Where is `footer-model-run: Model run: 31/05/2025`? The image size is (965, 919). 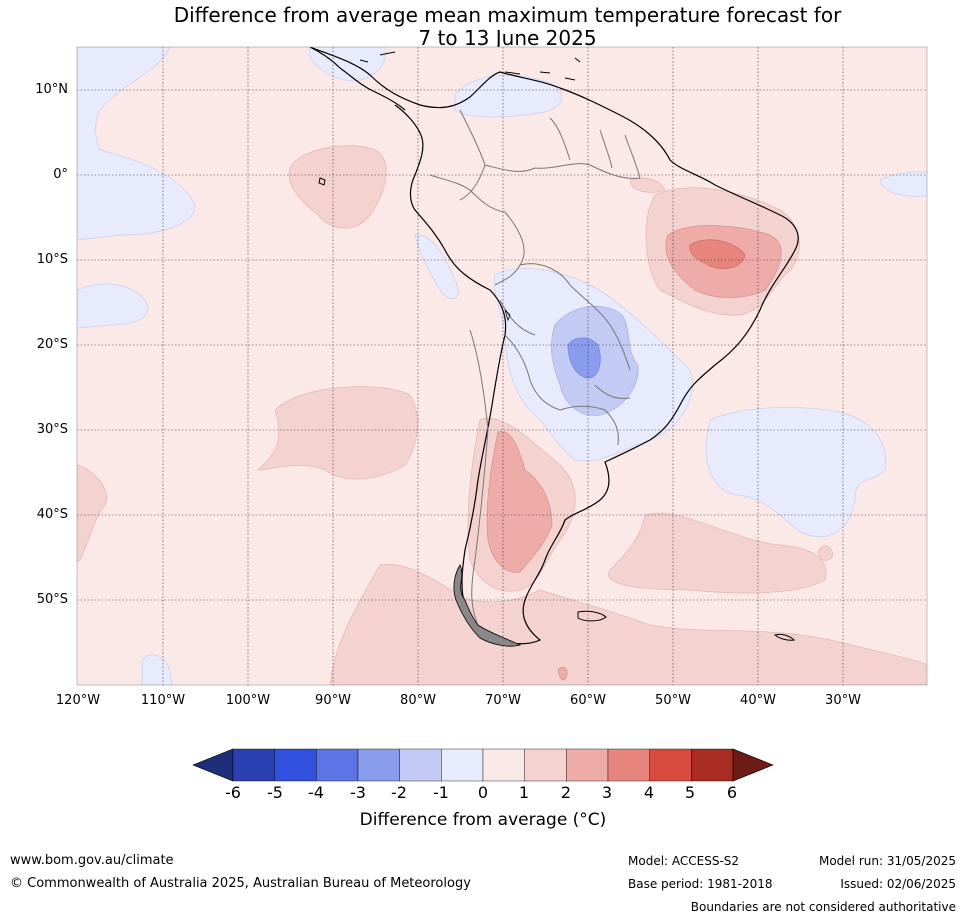 footer-model-run: Model run: 31/05/2025 is located at coordinates (887, 861).